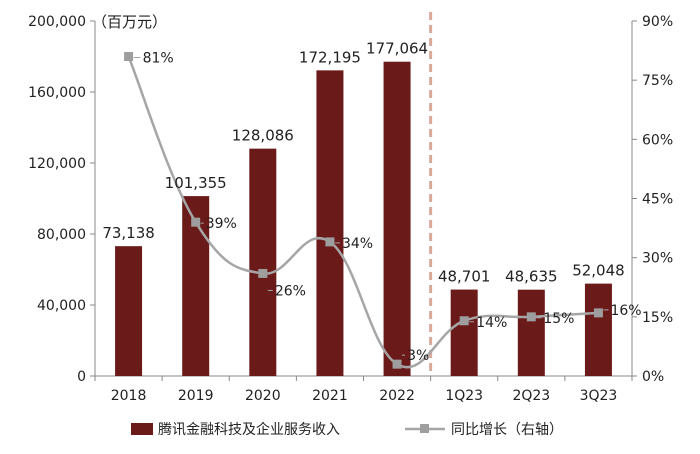  I want to click on bar-value-label: 73,138, so click(128, 233).